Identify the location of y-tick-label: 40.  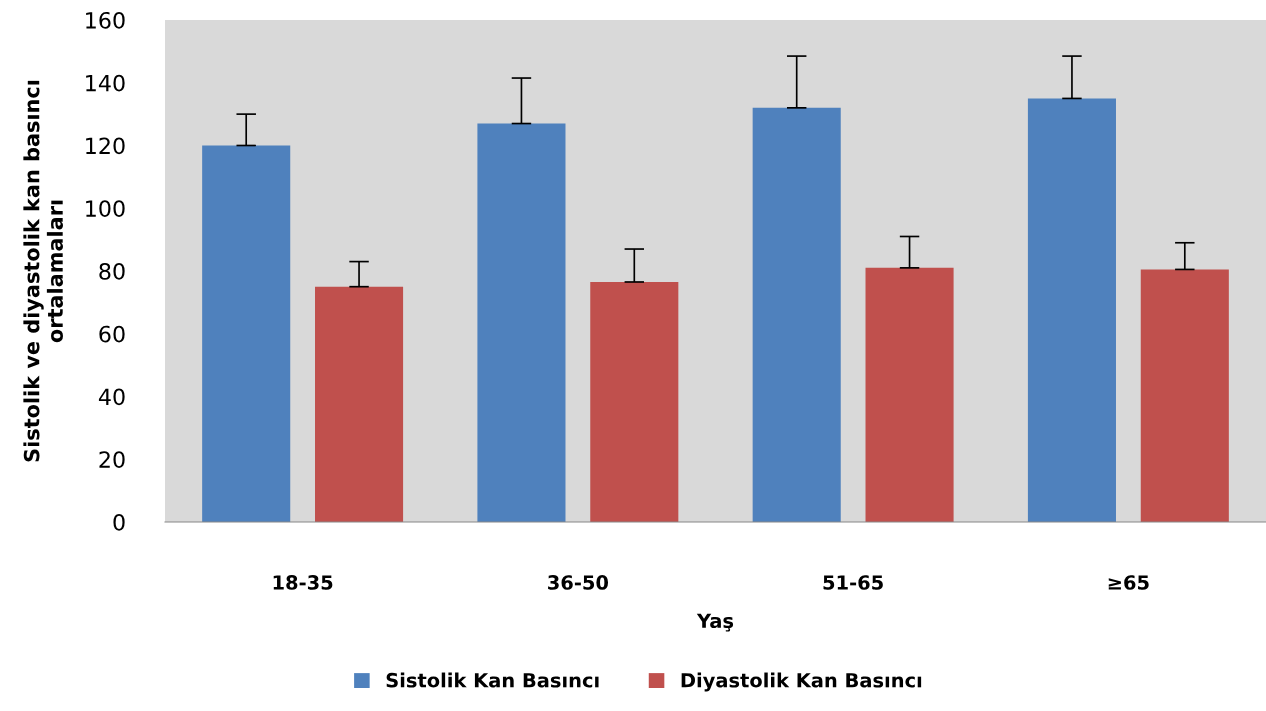
(111, 397).